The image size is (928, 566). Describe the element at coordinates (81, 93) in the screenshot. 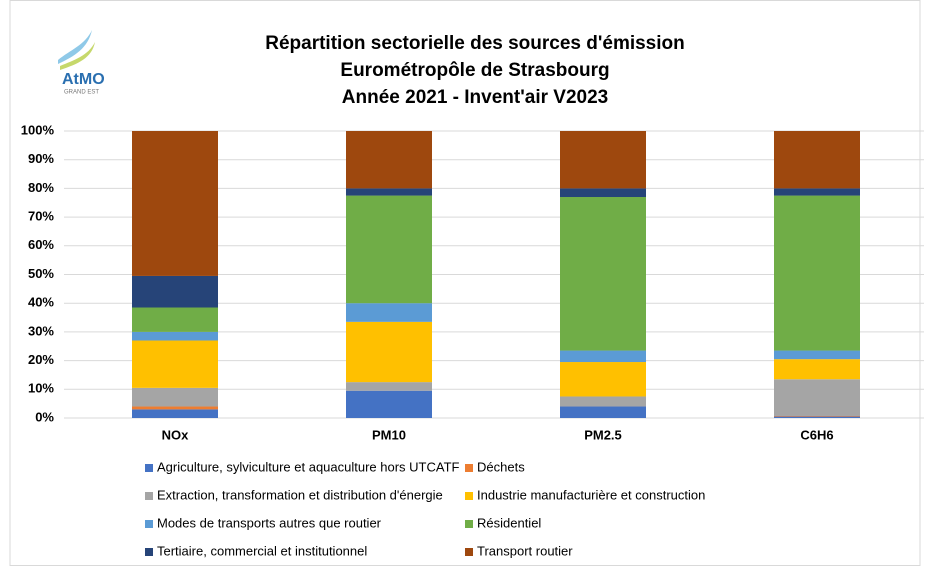

I see `logo-region: GRAND EST` at that location.